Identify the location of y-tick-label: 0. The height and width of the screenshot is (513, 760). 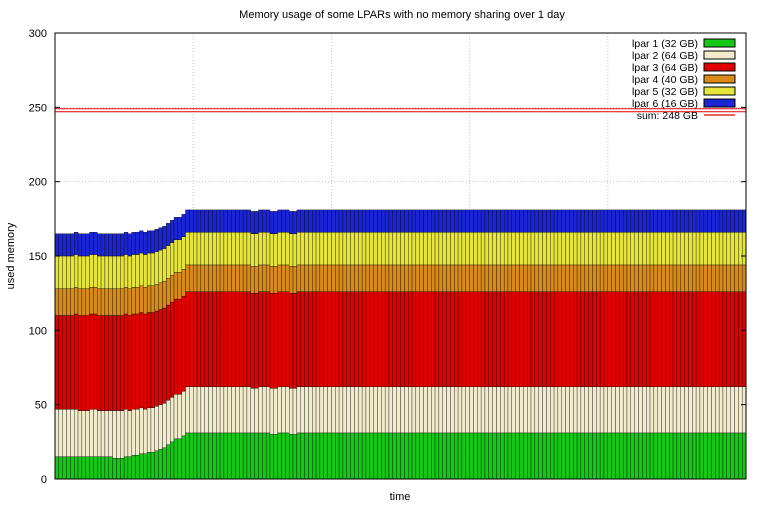
(44, 480).